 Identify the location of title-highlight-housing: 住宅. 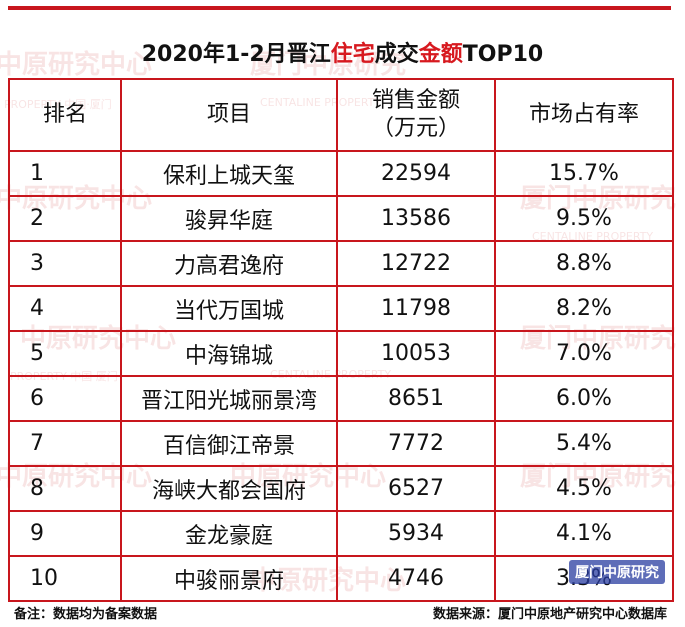
(352, 54).